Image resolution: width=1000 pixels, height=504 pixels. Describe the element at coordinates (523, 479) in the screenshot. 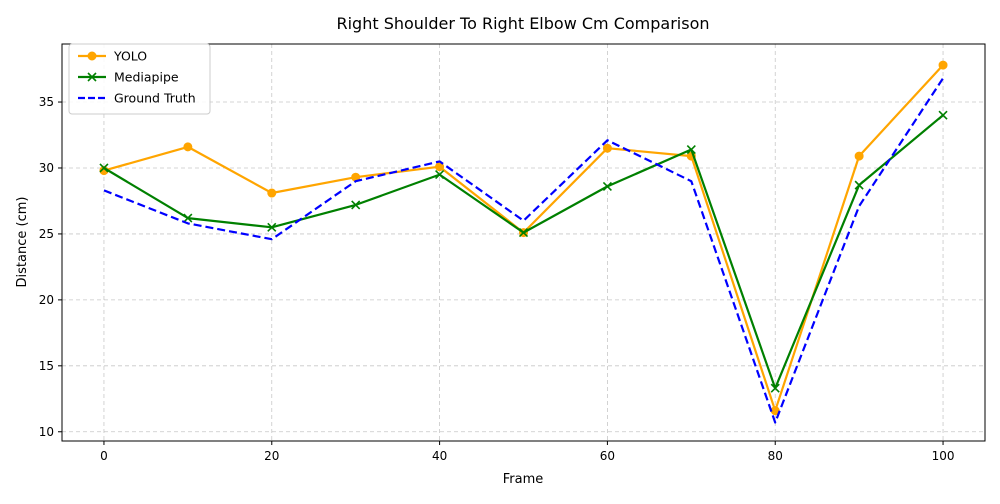

I see `x-axis-label: Frame` at that location.